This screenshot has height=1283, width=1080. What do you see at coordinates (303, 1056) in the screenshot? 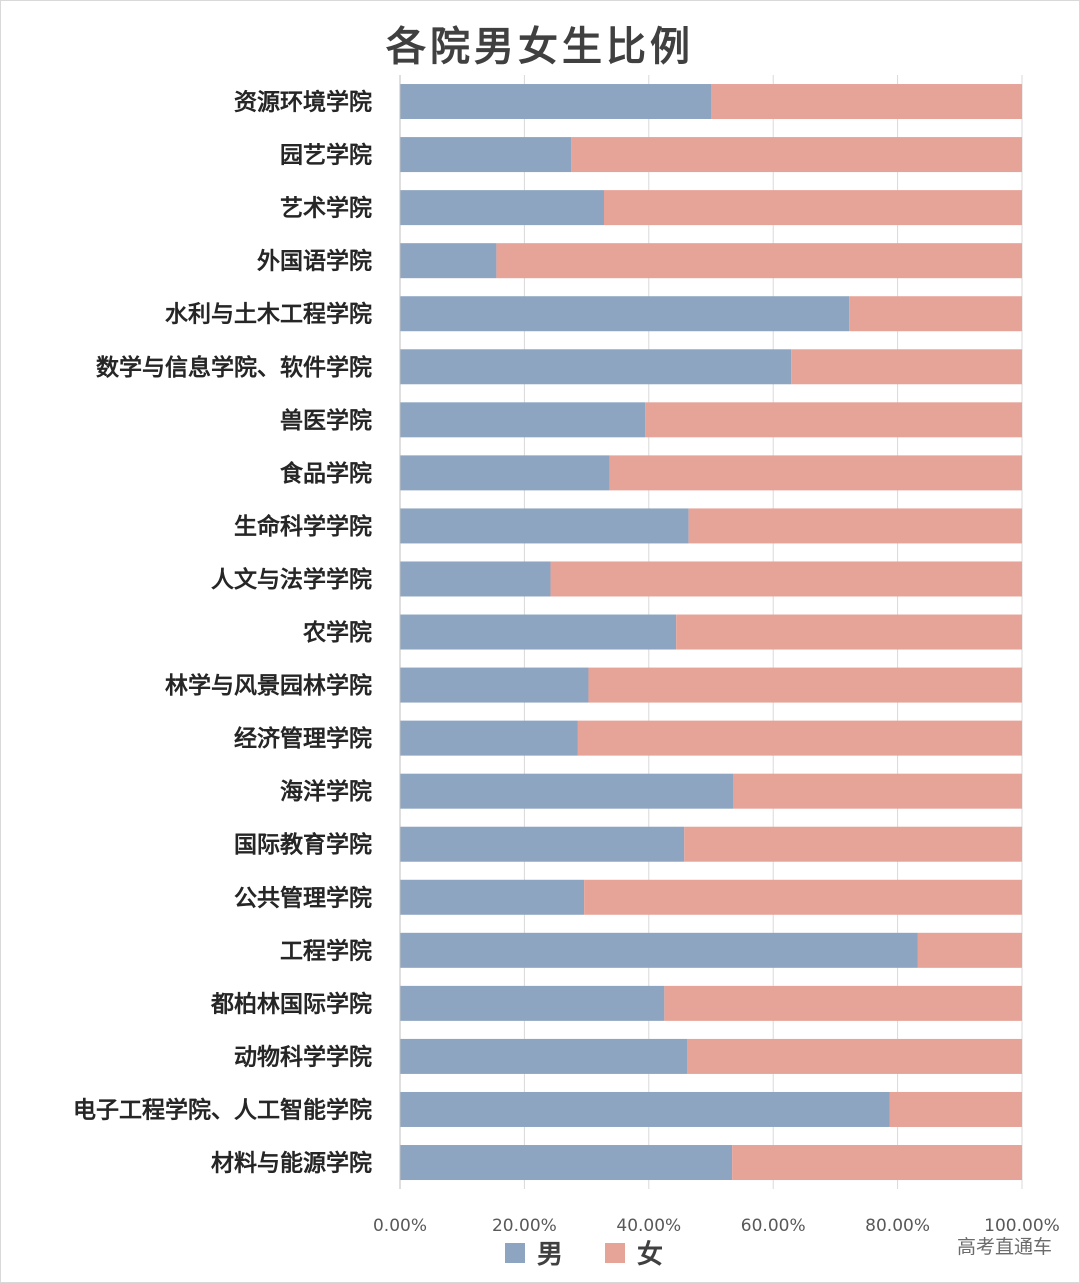
I see `category-label: 动物科学学院` at bounding box center [303, 1056].